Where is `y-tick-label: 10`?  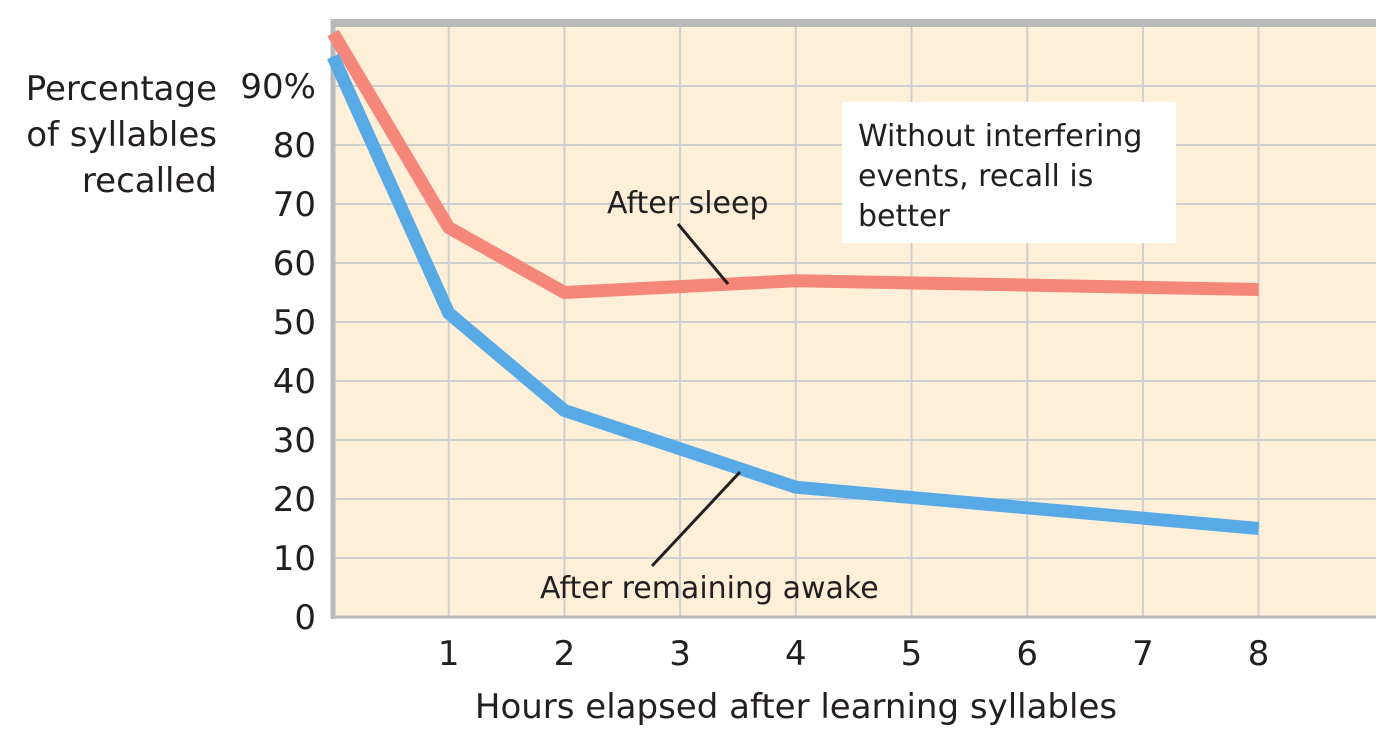
y-tick-label: 10 is located at coordinates (294, 559).